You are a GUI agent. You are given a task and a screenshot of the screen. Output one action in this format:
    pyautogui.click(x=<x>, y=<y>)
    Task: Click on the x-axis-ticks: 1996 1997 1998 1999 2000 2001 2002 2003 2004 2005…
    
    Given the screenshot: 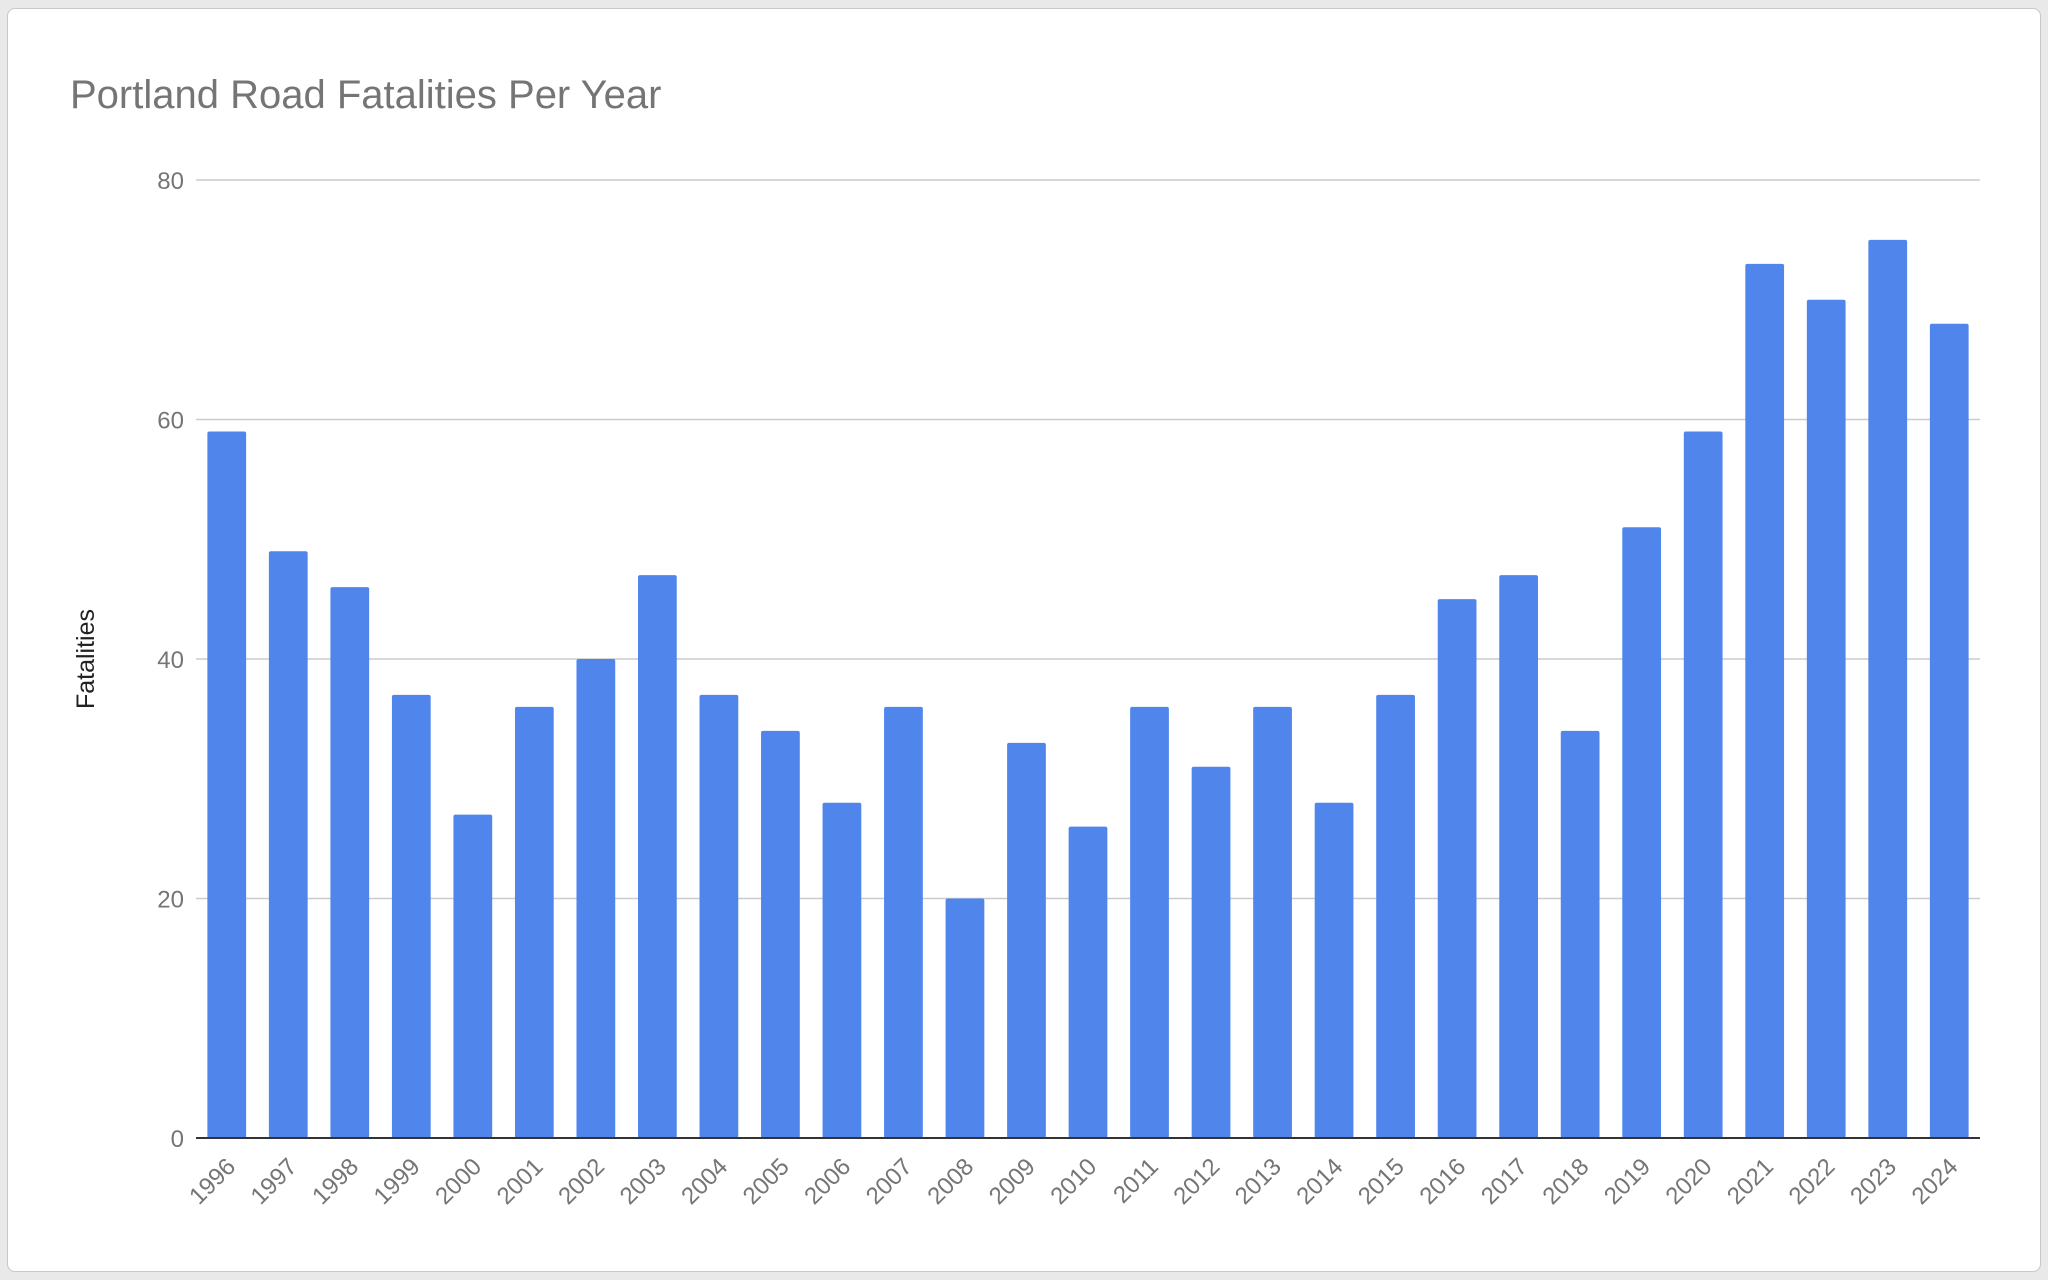 What is the action you would take?
    pyautogui.click(x=1073, y=1181)
    